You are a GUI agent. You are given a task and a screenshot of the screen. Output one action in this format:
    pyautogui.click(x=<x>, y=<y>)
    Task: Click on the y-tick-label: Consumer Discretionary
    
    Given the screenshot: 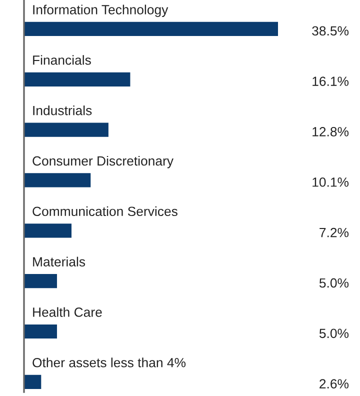 What is the action you would take?
    pyautogui.click(x=103, y=162)
    